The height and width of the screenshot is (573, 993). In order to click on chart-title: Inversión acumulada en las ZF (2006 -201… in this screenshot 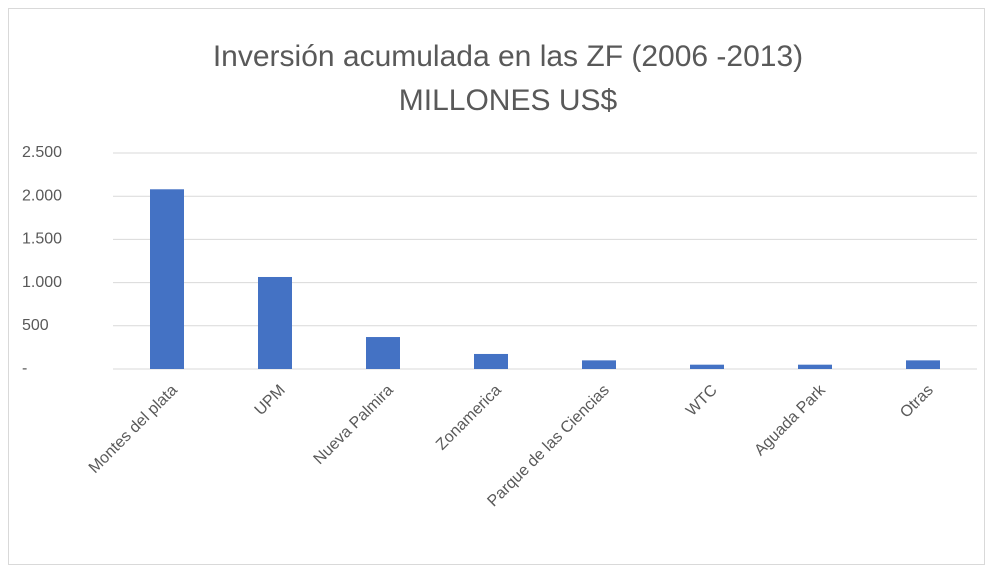, I will do `click(508, 56)`.